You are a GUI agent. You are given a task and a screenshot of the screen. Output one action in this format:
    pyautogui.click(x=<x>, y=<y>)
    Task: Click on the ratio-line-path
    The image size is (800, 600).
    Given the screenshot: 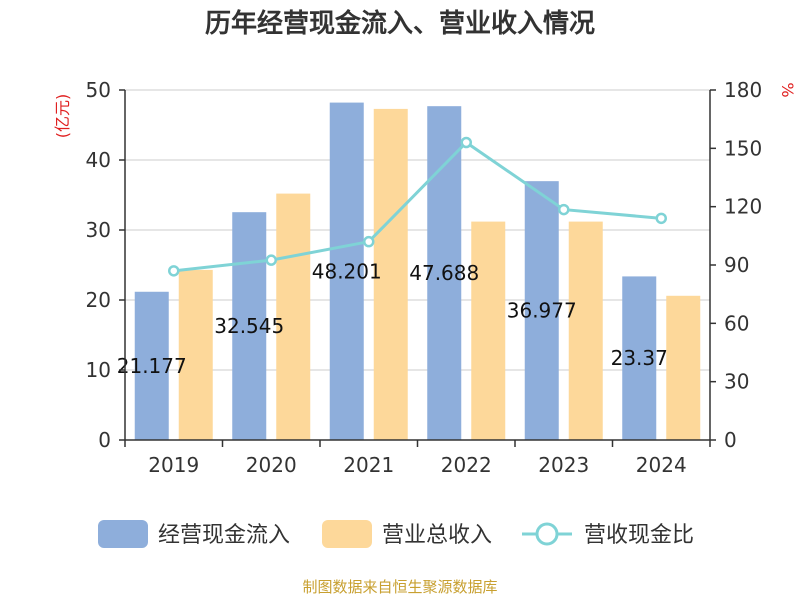 What is the action you would take?
    pyautogui.click(x=417, y=206)
    